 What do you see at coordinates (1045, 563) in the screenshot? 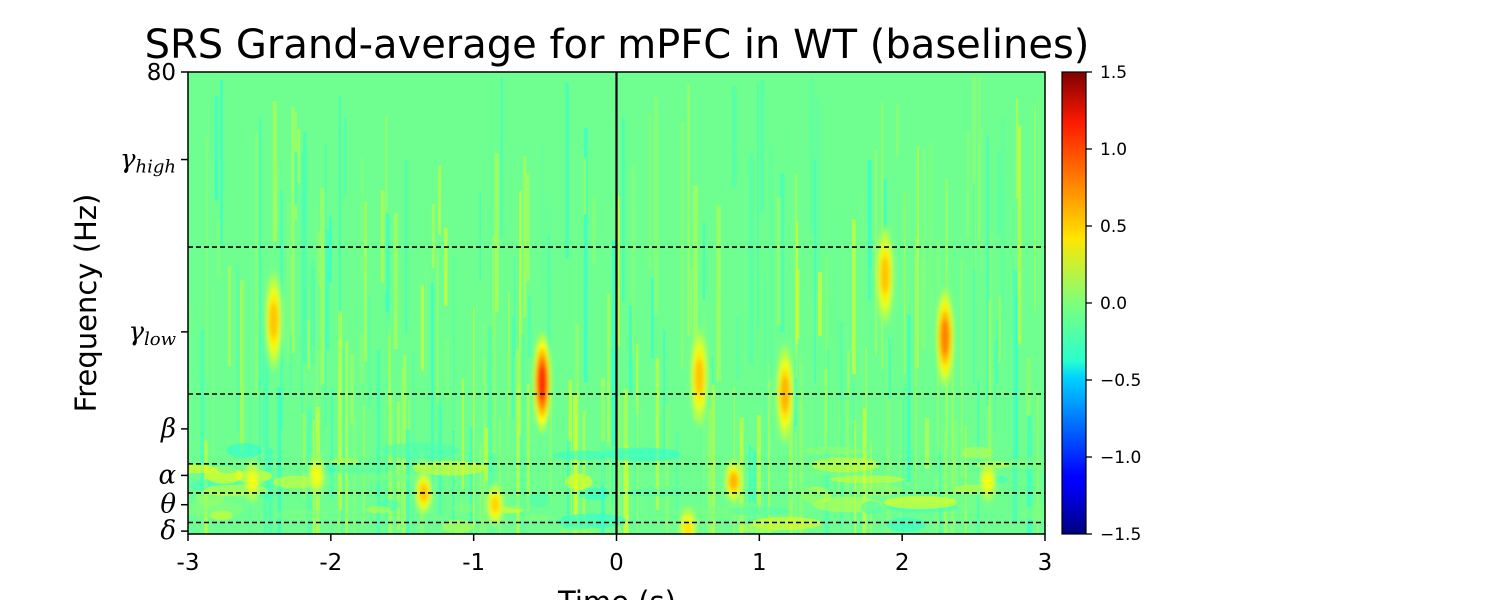
I see `x-tick-label: 3` at bounding box center [1045, 563].